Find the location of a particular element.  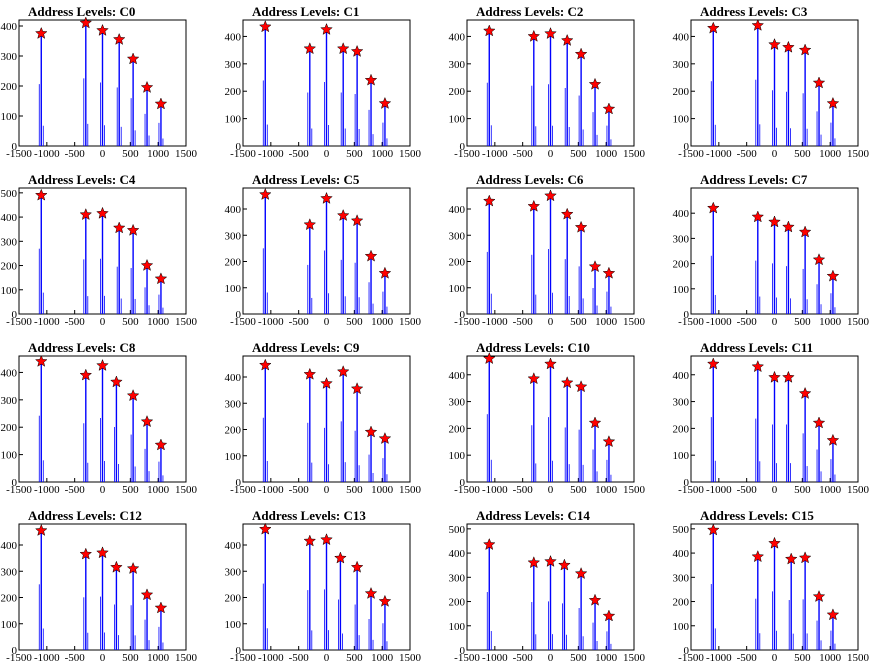

chart-title: Address Levels: C13 is located at coordinates (309, 515).